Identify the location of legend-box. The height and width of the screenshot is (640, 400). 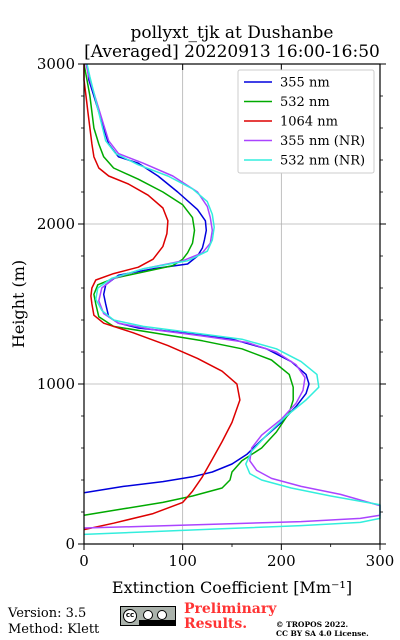
(306, 121).